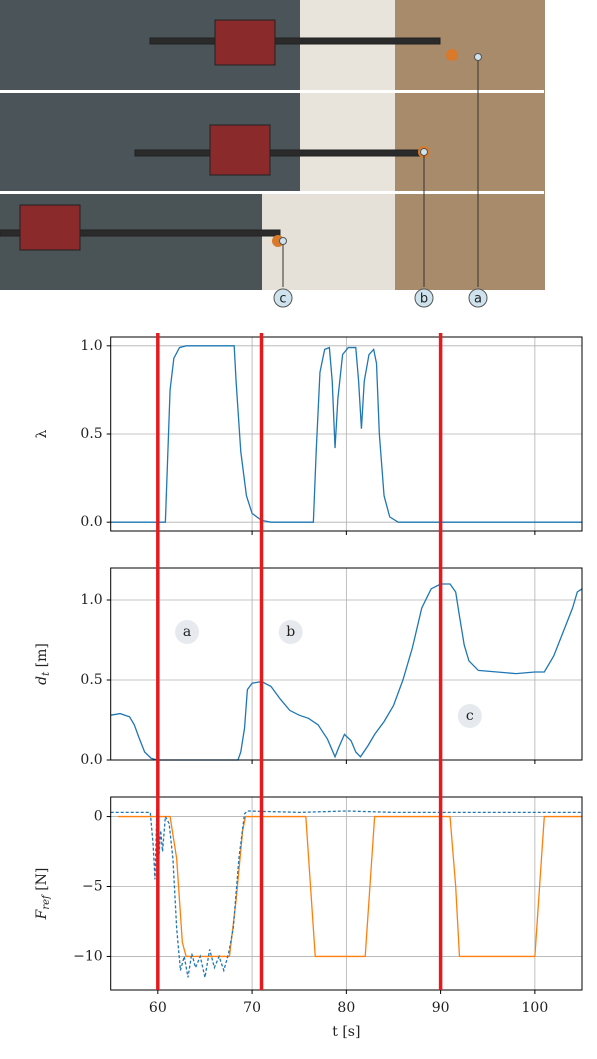 The height and width of the screenshot is (1059, 597). What do you see at coordinates (46, 901) in the screenshot?
I see `y-axis-label-sub: ref` at bounding box center [46, 901].